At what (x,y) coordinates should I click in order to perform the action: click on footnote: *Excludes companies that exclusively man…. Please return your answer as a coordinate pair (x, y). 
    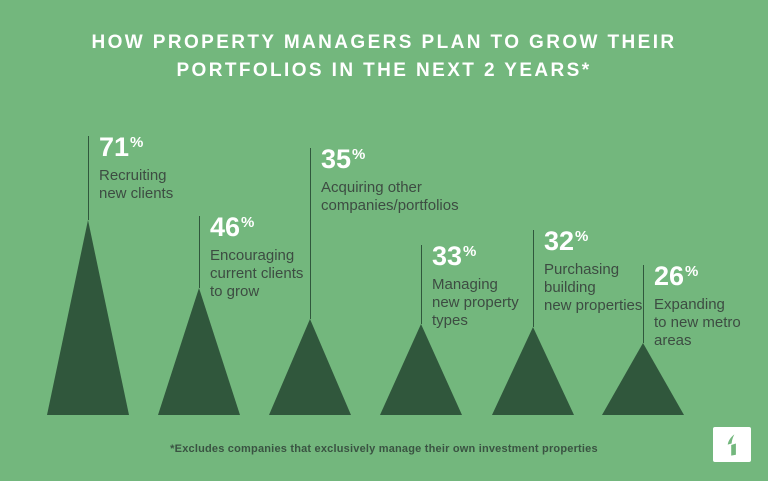
    Looking at the image, I should click on (384, 449).